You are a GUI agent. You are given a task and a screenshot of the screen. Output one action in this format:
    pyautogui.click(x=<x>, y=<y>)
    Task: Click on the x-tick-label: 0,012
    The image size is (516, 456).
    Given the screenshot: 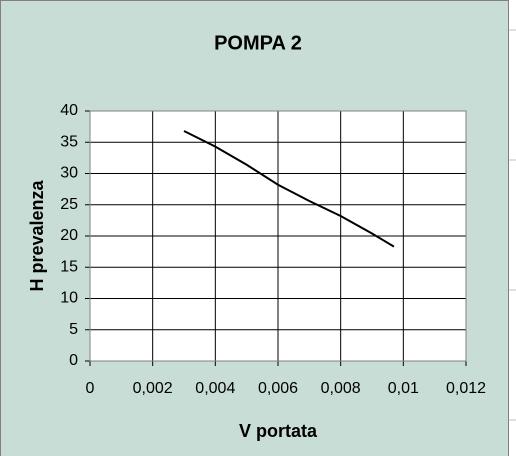 What is the action you would take?
    pyautogui.click(x=466, y=388)
    